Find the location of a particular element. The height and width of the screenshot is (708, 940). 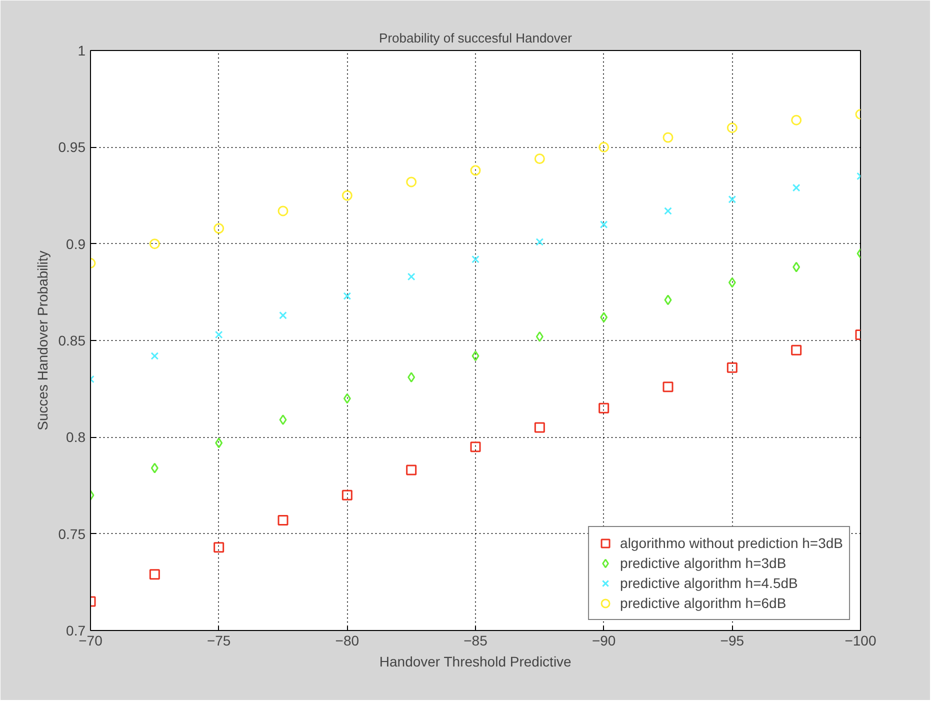

x-tick-label: −95 is located at coordinates (732, 640).